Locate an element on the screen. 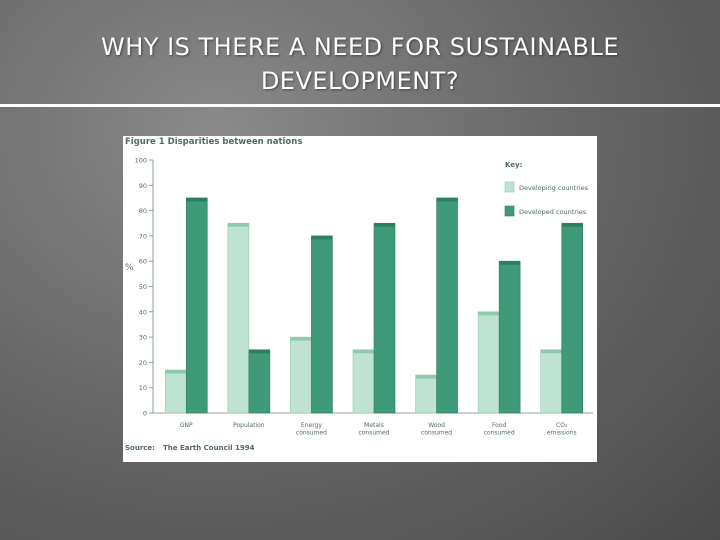  x-tick-label: Population is located at coordinates (249, 425).